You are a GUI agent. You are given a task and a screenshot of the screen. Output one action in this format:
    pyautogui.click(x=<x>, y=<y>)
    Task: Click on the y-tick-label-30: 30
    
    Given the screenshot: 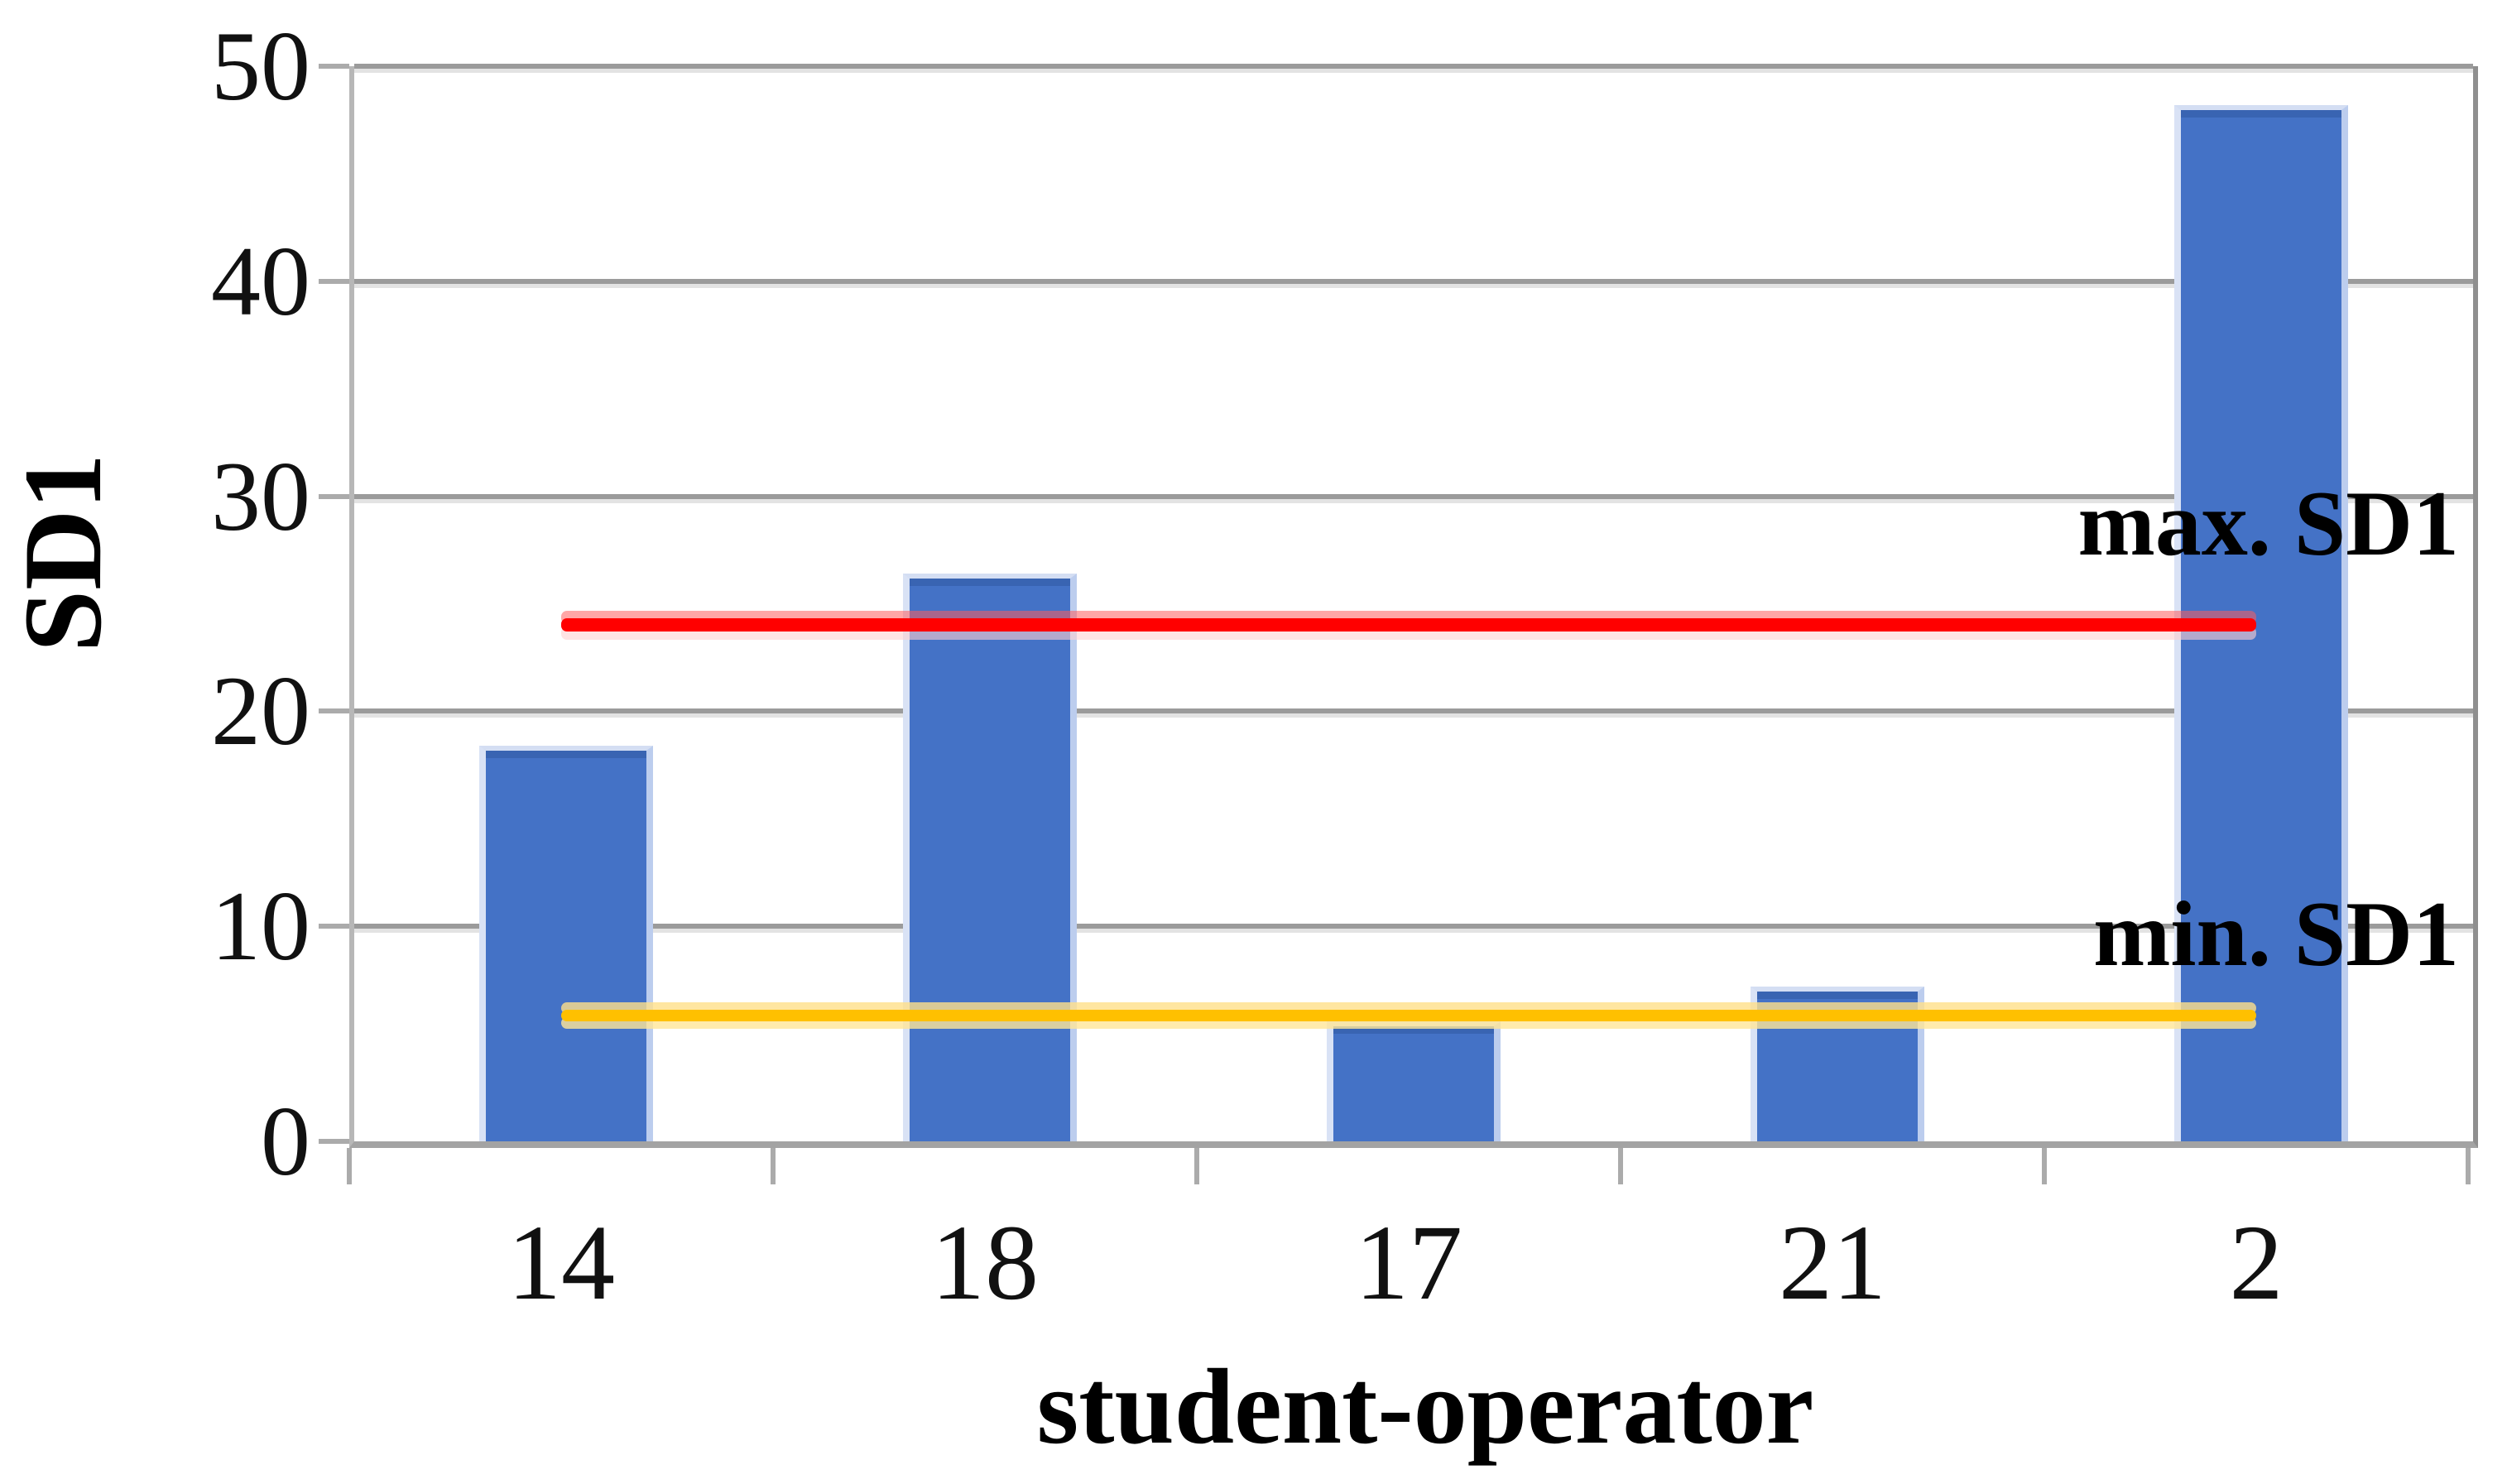 What is the action you would take?
    pyautogui.click(x=260, y=496)
    